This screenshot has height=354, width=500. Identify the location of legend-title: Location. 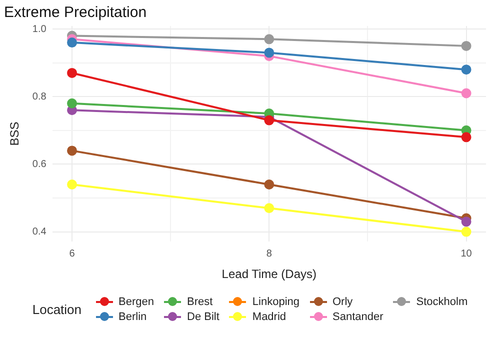
(57, 309).